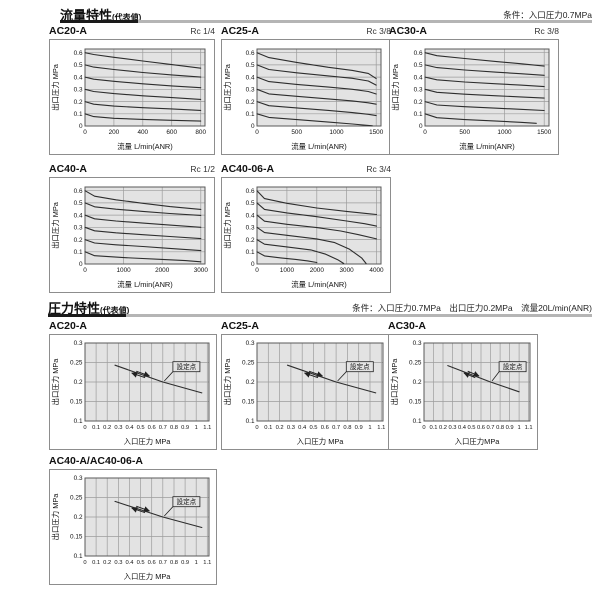 The width and height of the screenshot is (600, 600). What do you see at coordinates (248, 169) in the screenshot?
I see `chart-title: AC40-06-A` at bounding box center [248, 169].